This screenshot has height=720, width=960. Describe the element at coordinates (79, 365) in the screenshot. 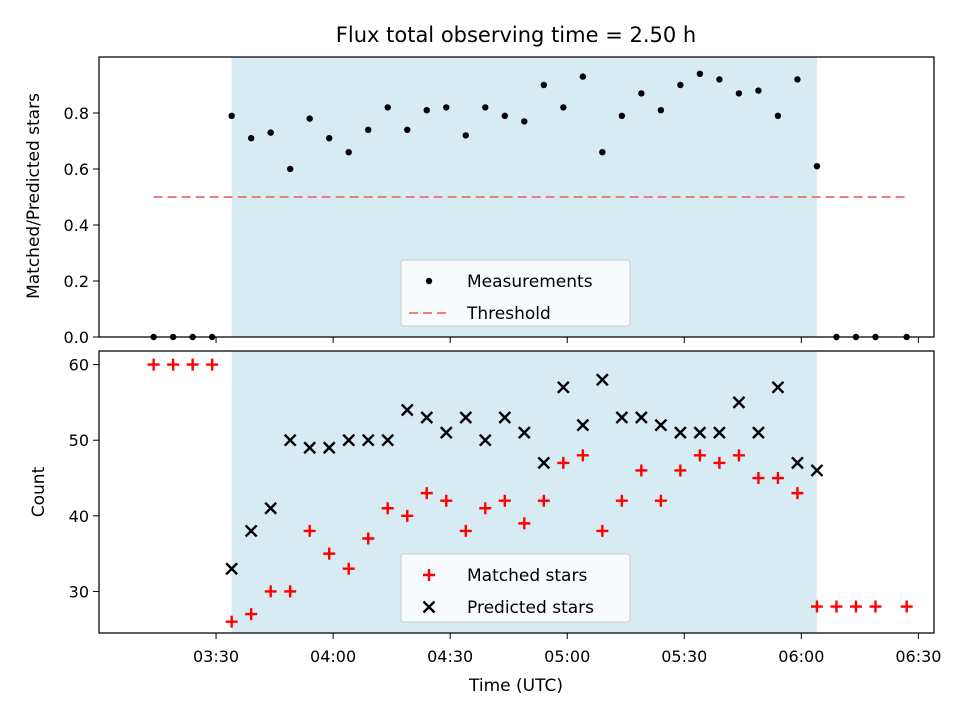

I see `y-tick-label: 60` at that location.